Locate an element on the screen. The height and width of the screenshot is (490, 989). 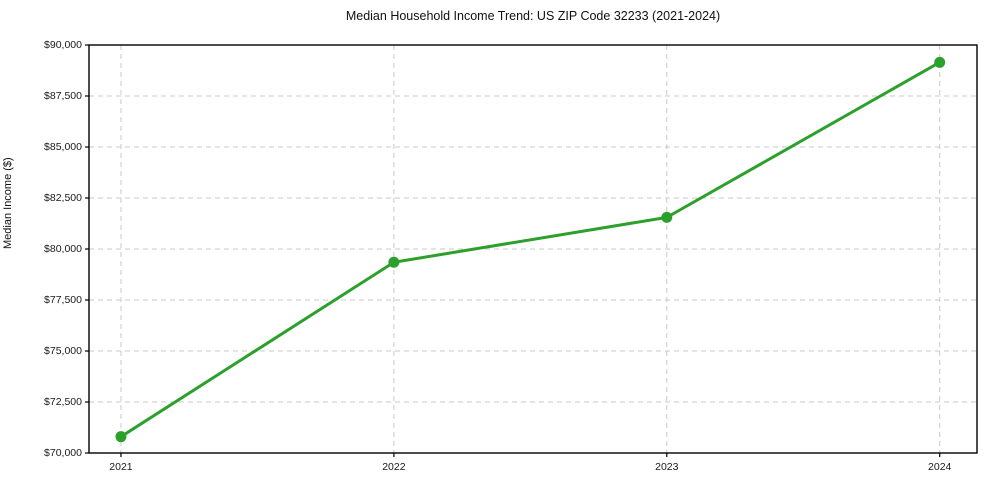
y-tick-label: $77,500 is located at coordinates (63, 300).